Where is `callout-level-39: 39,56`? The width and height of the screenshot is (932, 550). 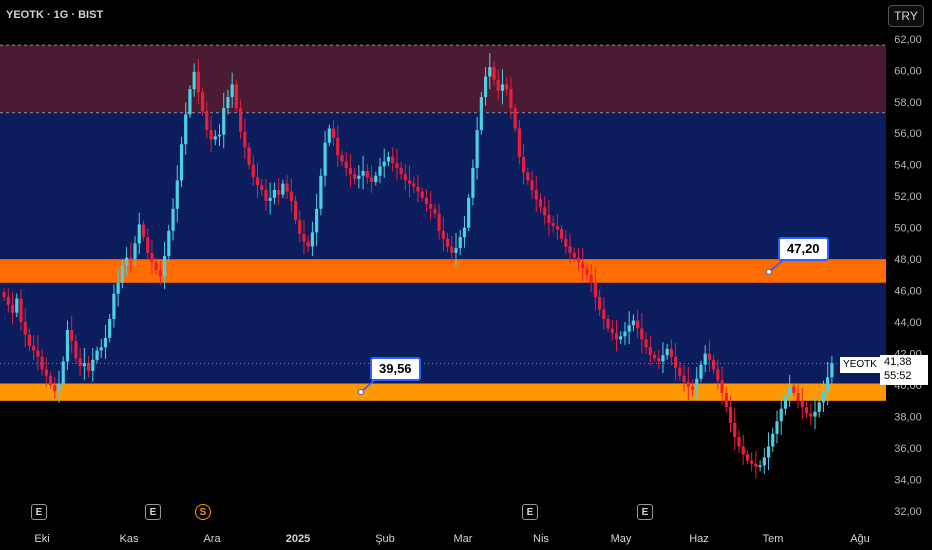 callout-level-39: 39,56 is located at coordinates (395, 369).